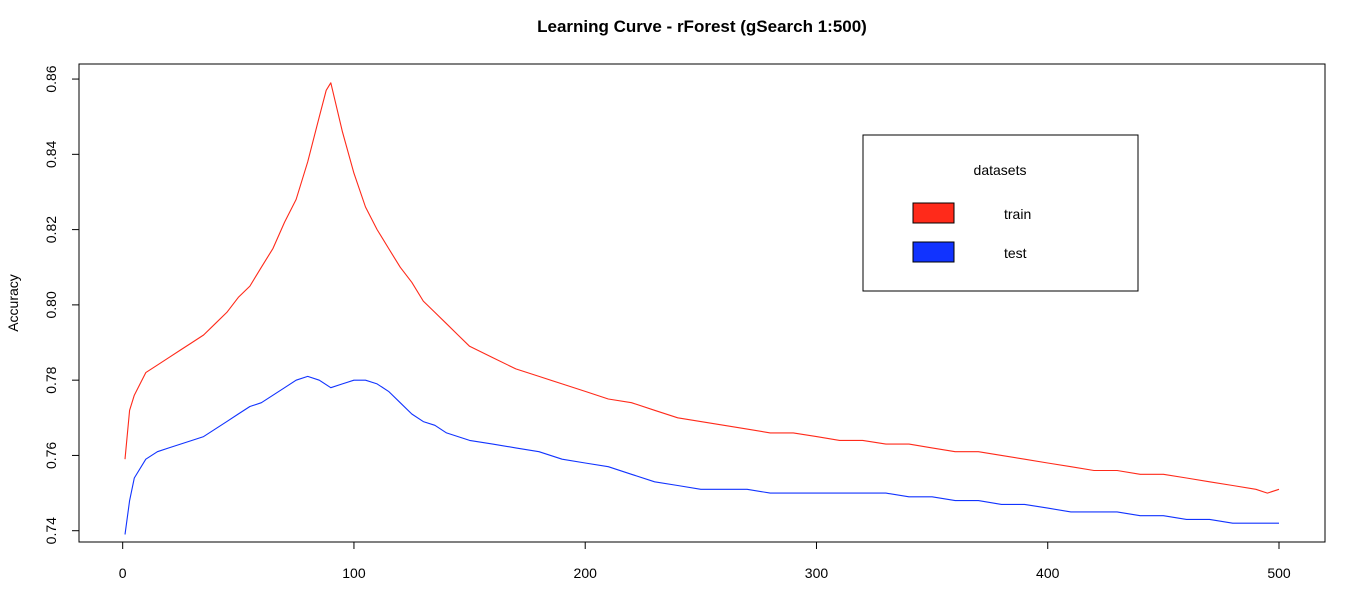 The width and height of the screenshot is (1345, 600). What do you see at coordinates (1000, 170) in the screenshot?
I see `legend-title: datasets` at bounding box center [1000, 170].